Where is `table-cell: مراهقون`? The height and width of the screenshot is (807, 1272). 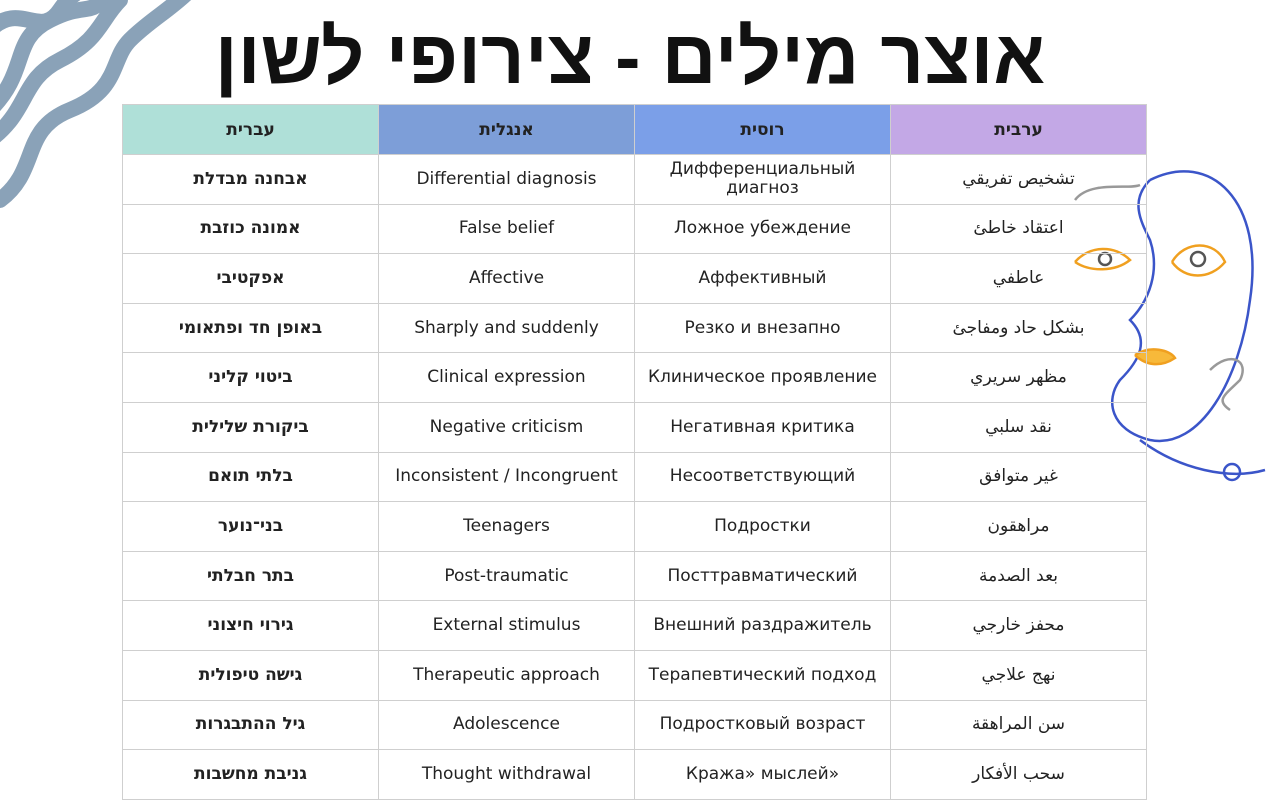 table-cell: مراهقون is located at coordinates (1018, 526).